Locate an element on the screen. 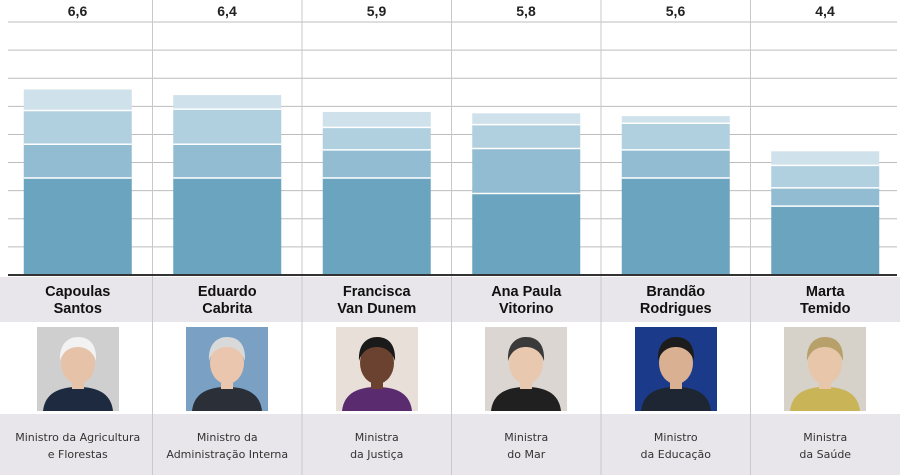 The height and width of the screenshot is (475, 900). minister-name-line: Cabrita is located at coordinates (227, 309).